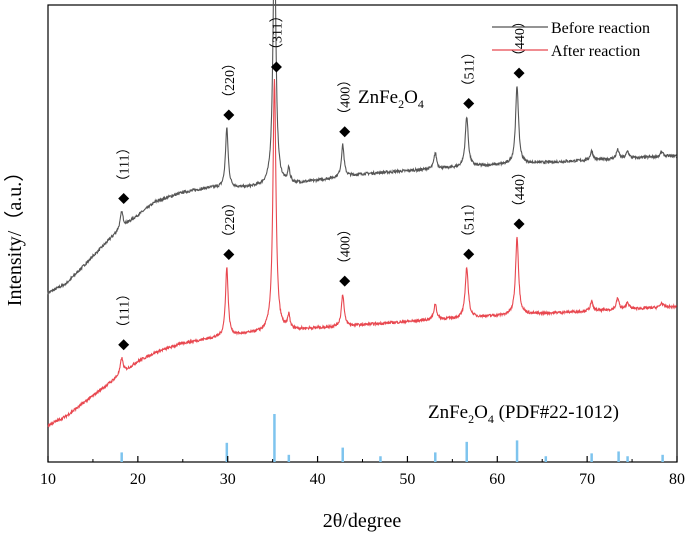  What do you see at coordinates (497, 479) in the screenshot?
I see `x-tick-label: 60` at bounding box center [497, 479].